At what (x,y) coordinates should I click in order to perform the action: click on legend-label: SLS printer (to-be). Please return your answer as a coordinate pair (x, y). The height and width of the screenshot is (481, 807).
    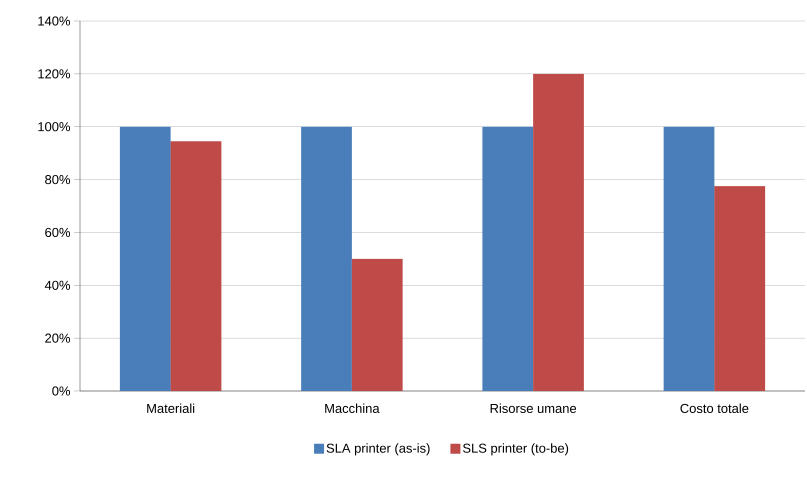
    Looking at the image, I should click on (515, 449).